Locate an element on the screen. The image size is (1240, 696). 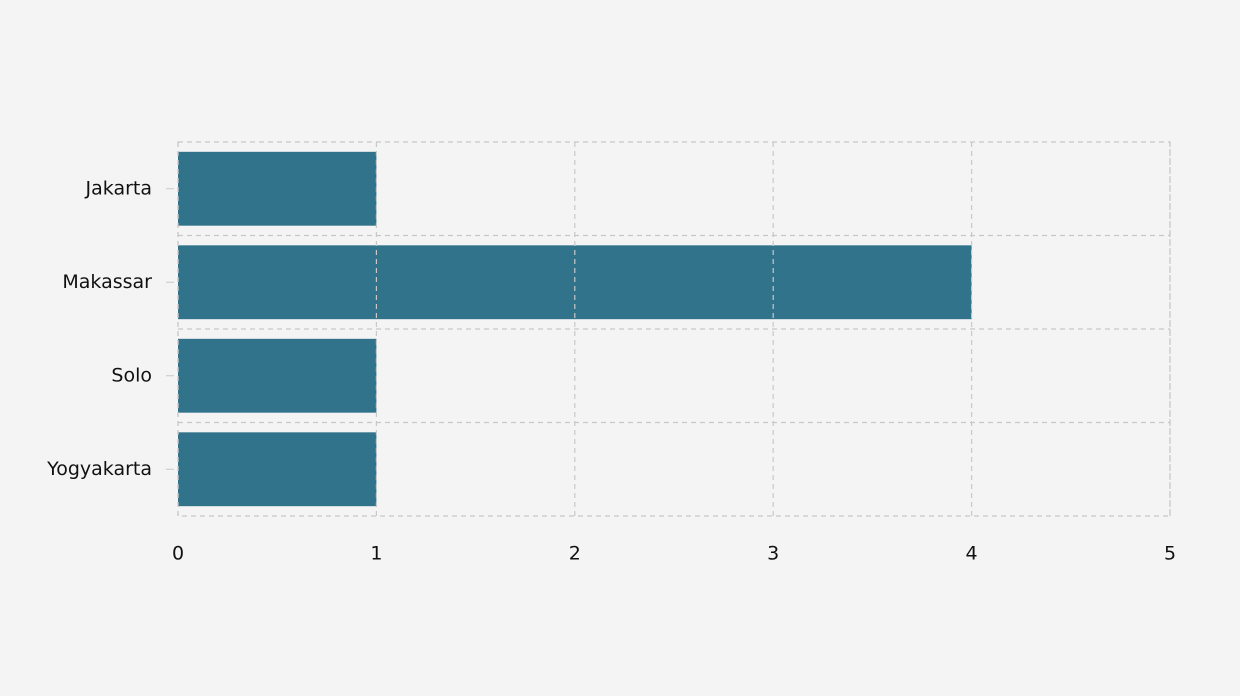
x-tick-label: 0 is located at coordinates (178, 554).